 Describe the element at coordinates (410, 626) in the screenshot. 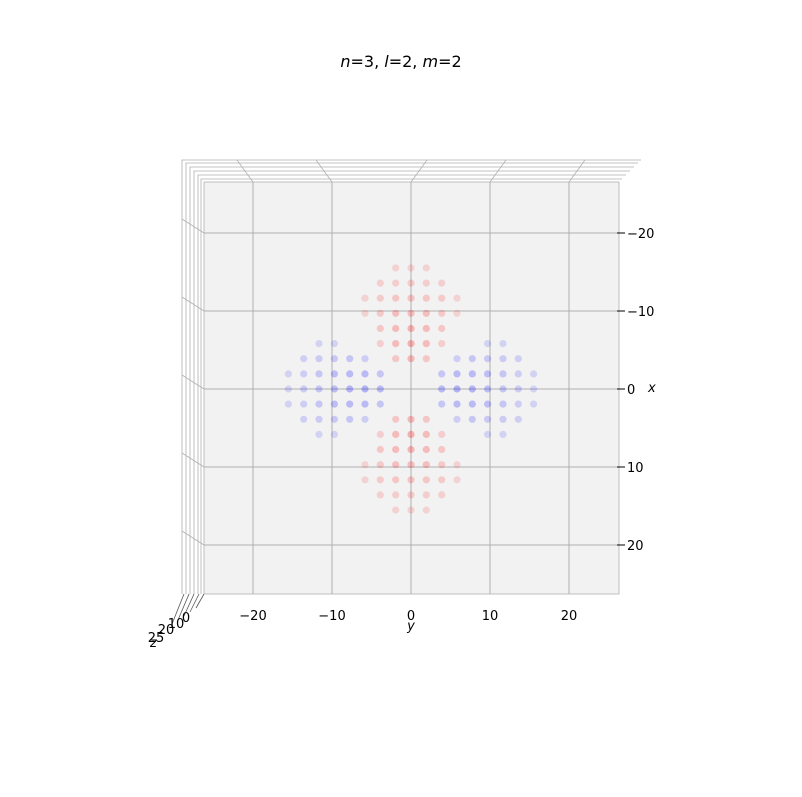

I see `y-axis-label: y` at that location.